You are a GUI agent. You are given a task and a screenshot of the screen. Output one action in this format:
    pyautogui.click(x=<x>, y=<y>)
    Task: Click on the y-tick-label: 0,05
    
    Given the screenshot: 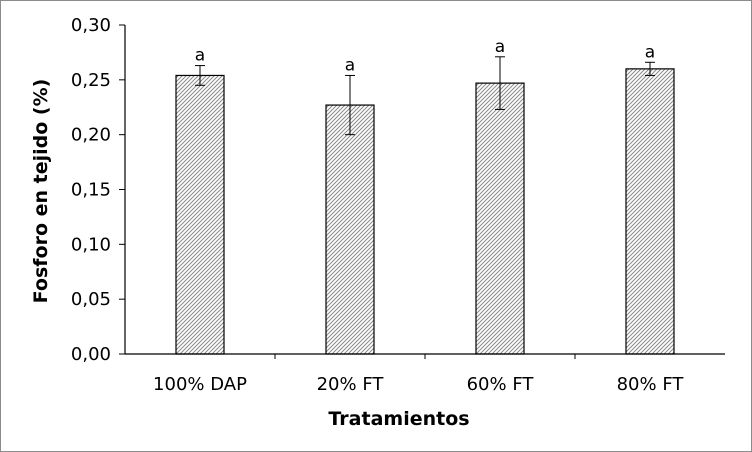 What is the action you would take?
    pyautogui.click(x=91, y=299)
    